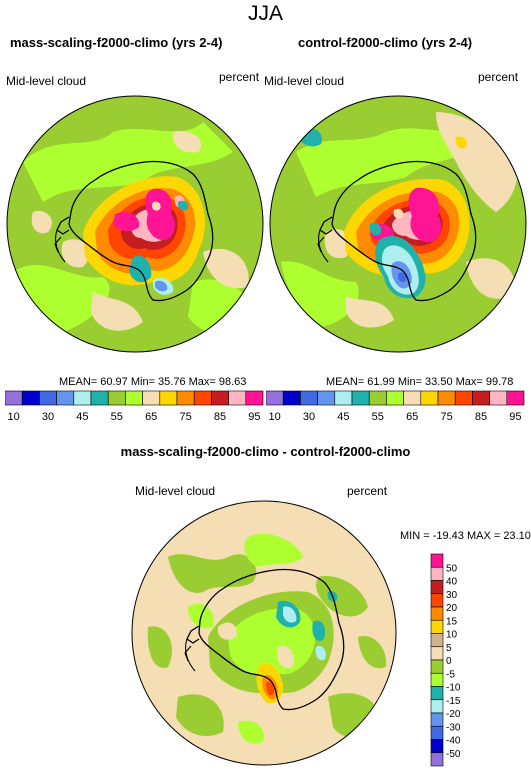  What do you see at coordinates (453, 741) in the screenshot?
I see `colorbar-tick-label: -40` at bounding box center [453, 741].